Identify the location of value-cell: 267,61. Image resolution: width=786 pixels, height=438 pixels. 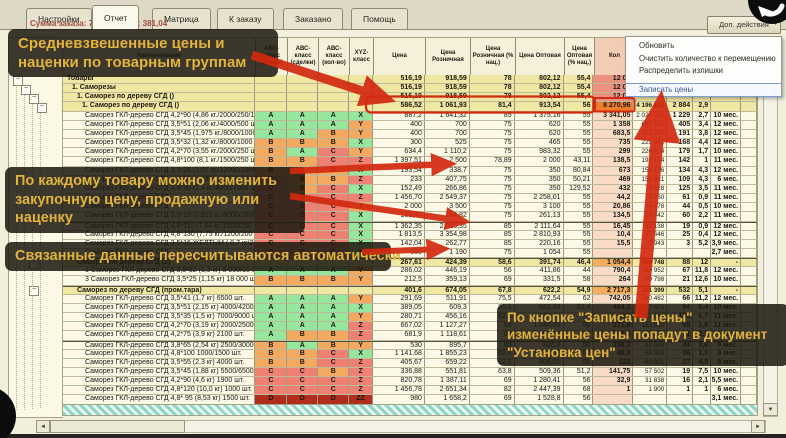
(399, 263).